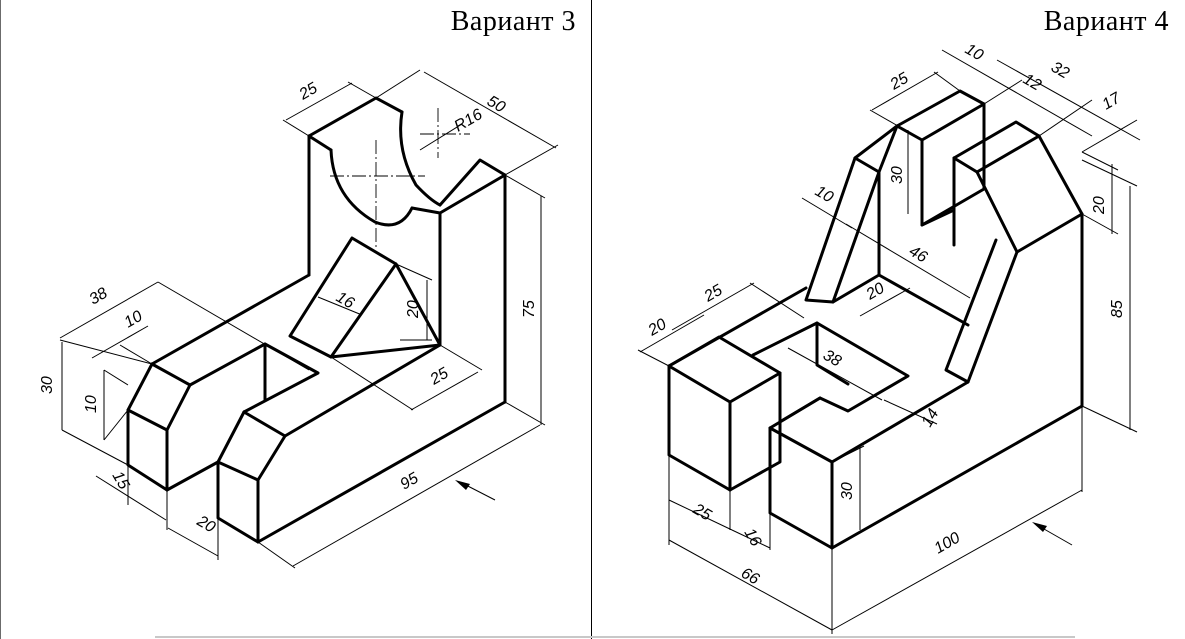 This screenshot has width=1185, height=639. I want to click on dim-10-vertical: 10, so click(91, 404).